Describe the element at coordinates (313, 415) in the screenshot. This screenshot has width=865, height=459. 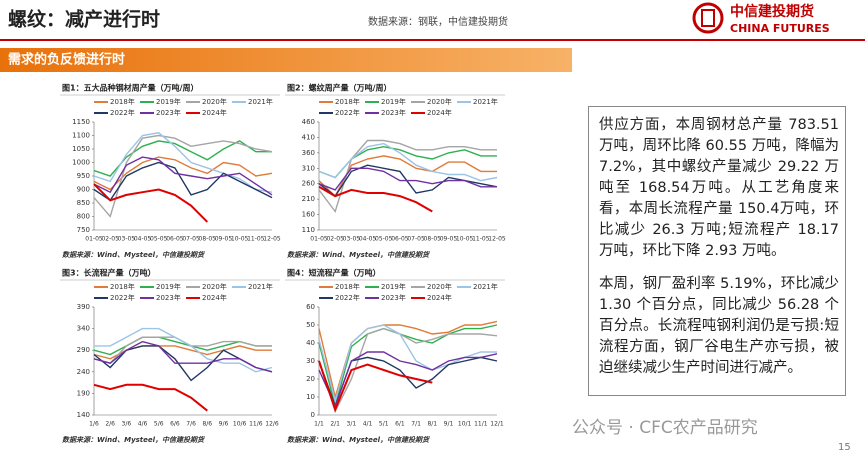
I see `y-tick-label: 0` at that location.